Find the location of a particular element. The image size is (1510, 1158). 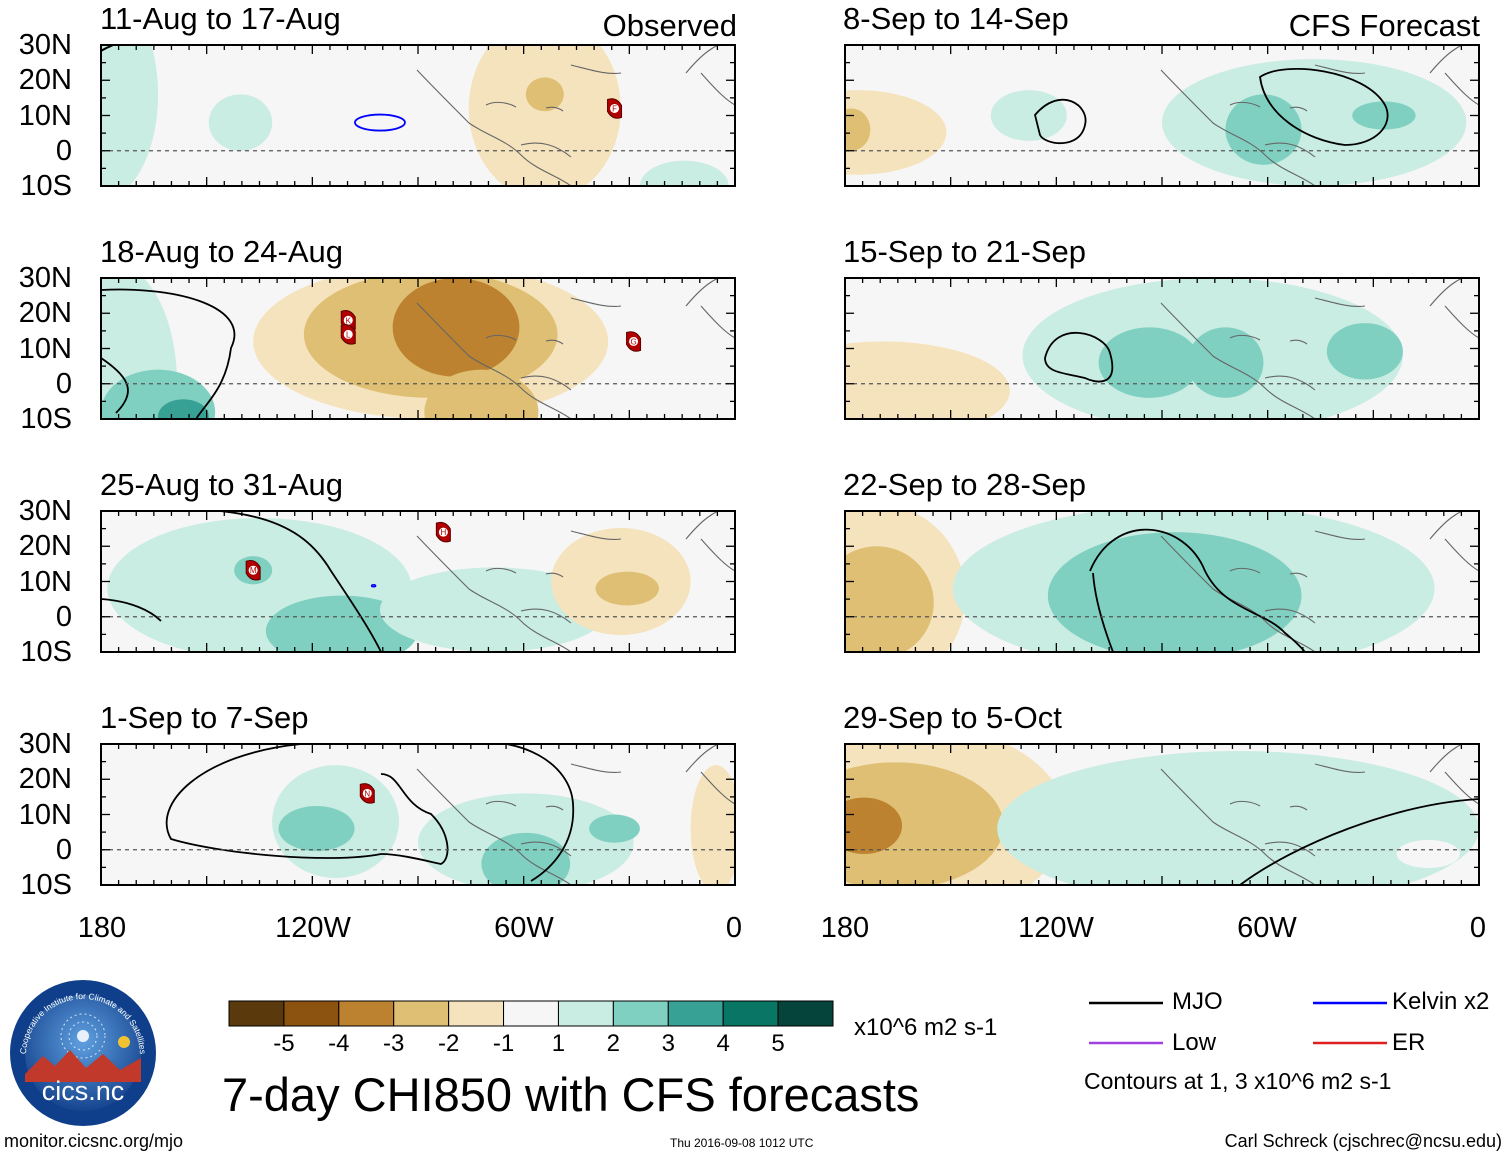

colorbar-tick-label: 5 is located at coordinates (778, 1043).